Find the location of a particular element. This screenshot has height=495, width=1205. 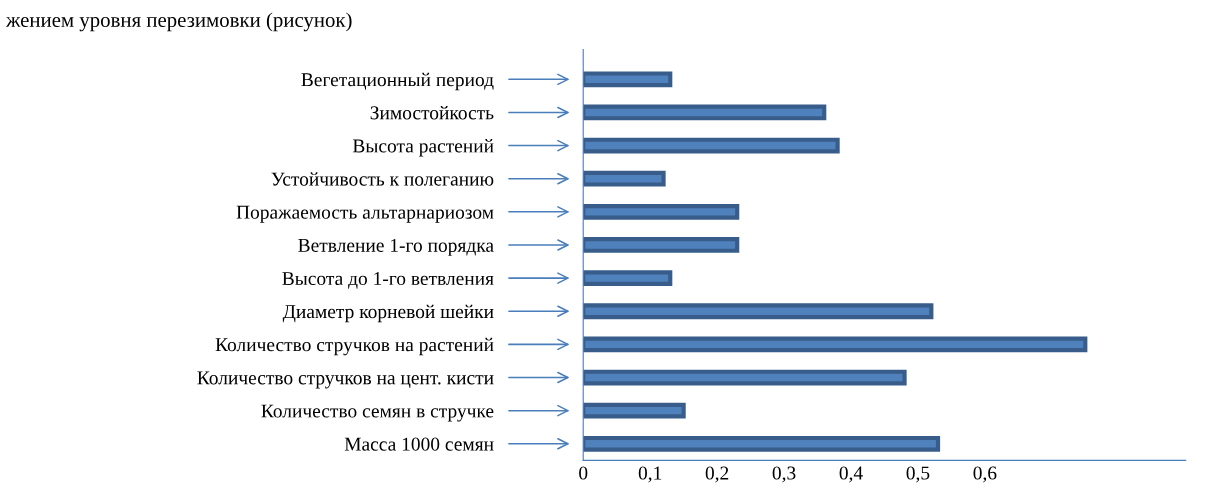

y-tick-label: Количество семян в стручке is located at coordinates (377, 413).